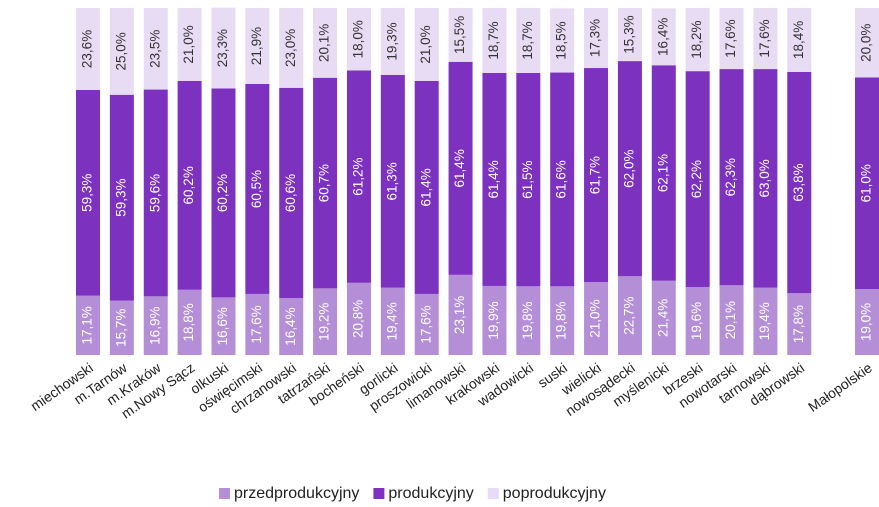  What do you see at coordinates (154, 193) in the screenshot?
I see `value-label: 59,6%` at bounding box center [154, 193].